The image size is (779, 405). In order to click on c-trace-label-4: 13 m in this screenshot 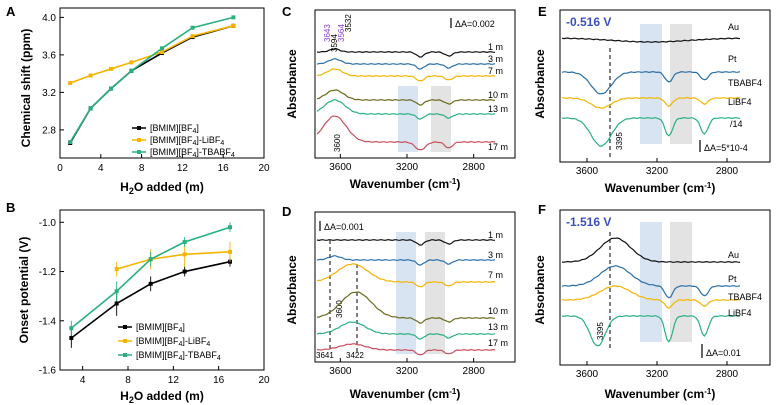, I will do `click(498, 109)`.